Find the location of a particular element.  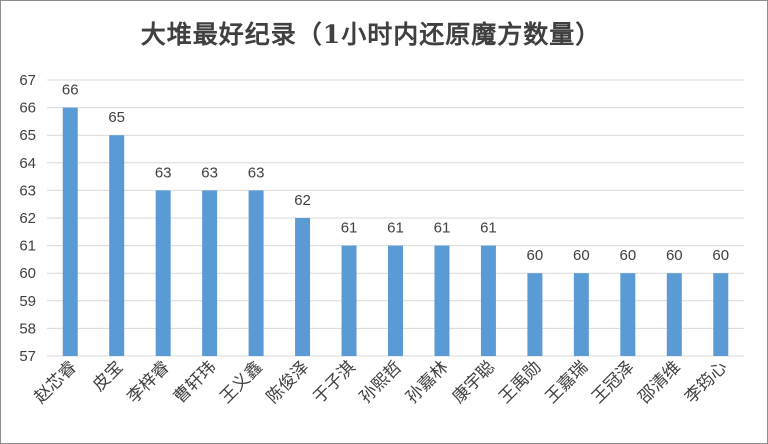

chart-title: 大堆最好纪录（1小时内还原魔方数量） is located at coordinates (371, 34).